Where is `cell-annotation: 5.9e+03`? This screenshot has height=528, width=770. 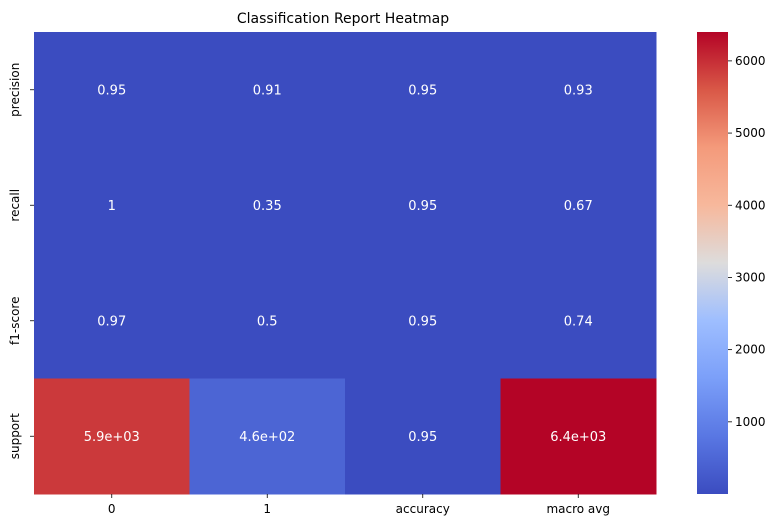
cell-annotation: 5.9e+03 is located at coordinates (112, 437).